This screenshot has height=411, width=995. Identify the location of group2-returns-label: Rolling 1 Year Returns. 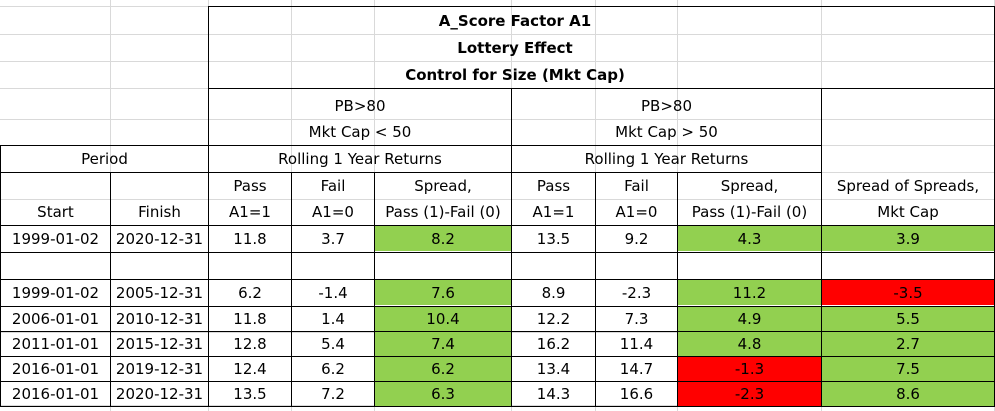
(666, 159).